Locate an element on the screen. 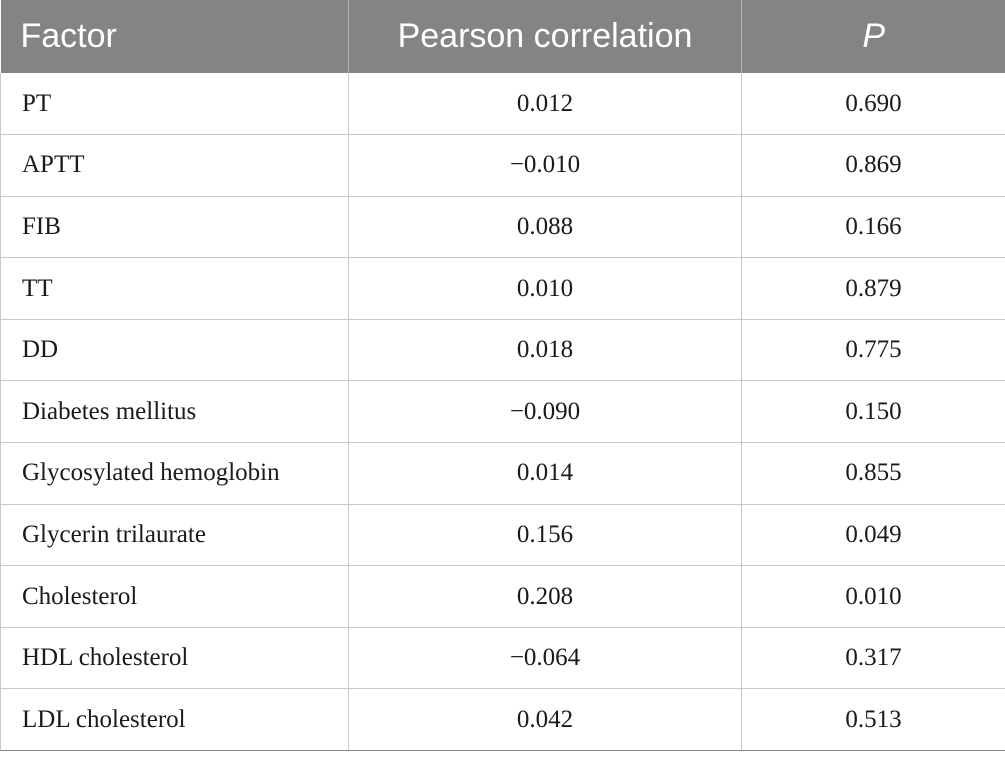 Image resolution: width=1005 pixels, height=765 pixels. table-row: Diabetes mellitus −0.090 0.150 is located at coordinates (502, 412).